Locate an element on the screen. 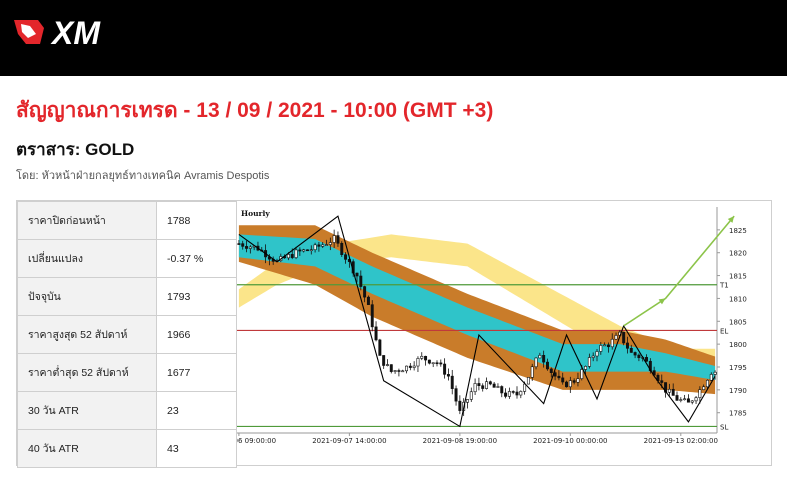 The width and height of the screenshot is (787, 480). stats-row-prev-close: ราคาปิดก่อนหน้า 1788 is located at coordinates (127, 220).